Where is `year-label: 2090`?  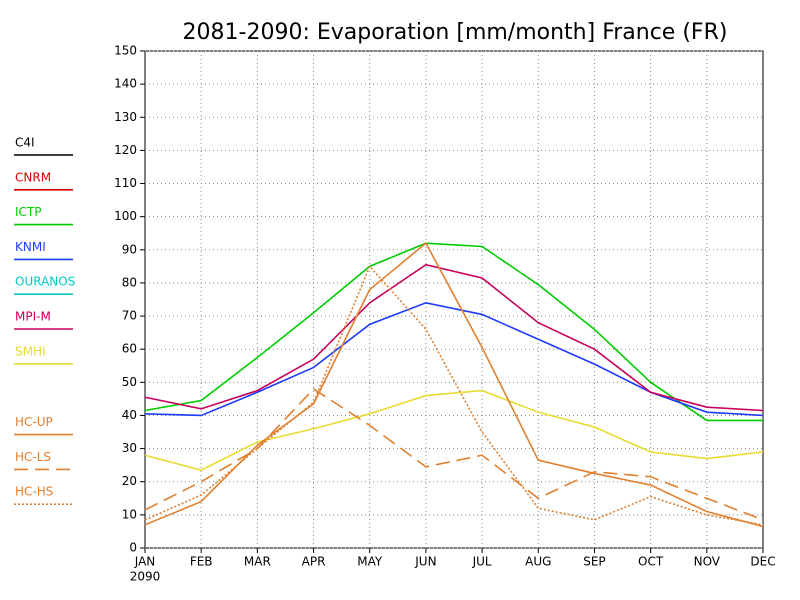 year-label: 2090 is located at coordinates (145, 577).